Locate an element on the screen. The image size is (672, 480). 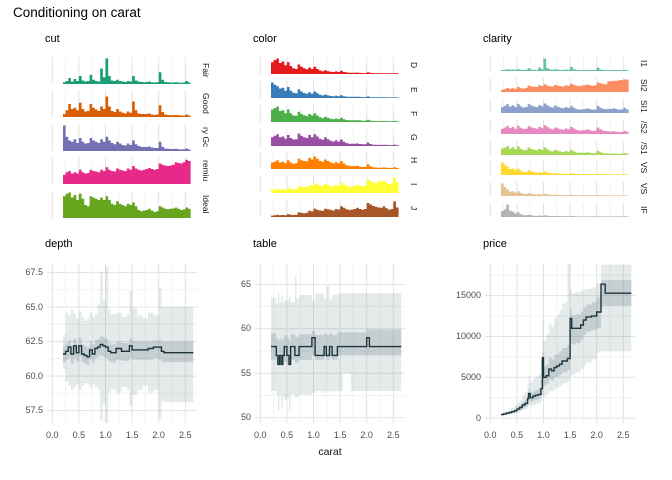
y-tick-label-price: 10000 is located at coordinates (468, 335).